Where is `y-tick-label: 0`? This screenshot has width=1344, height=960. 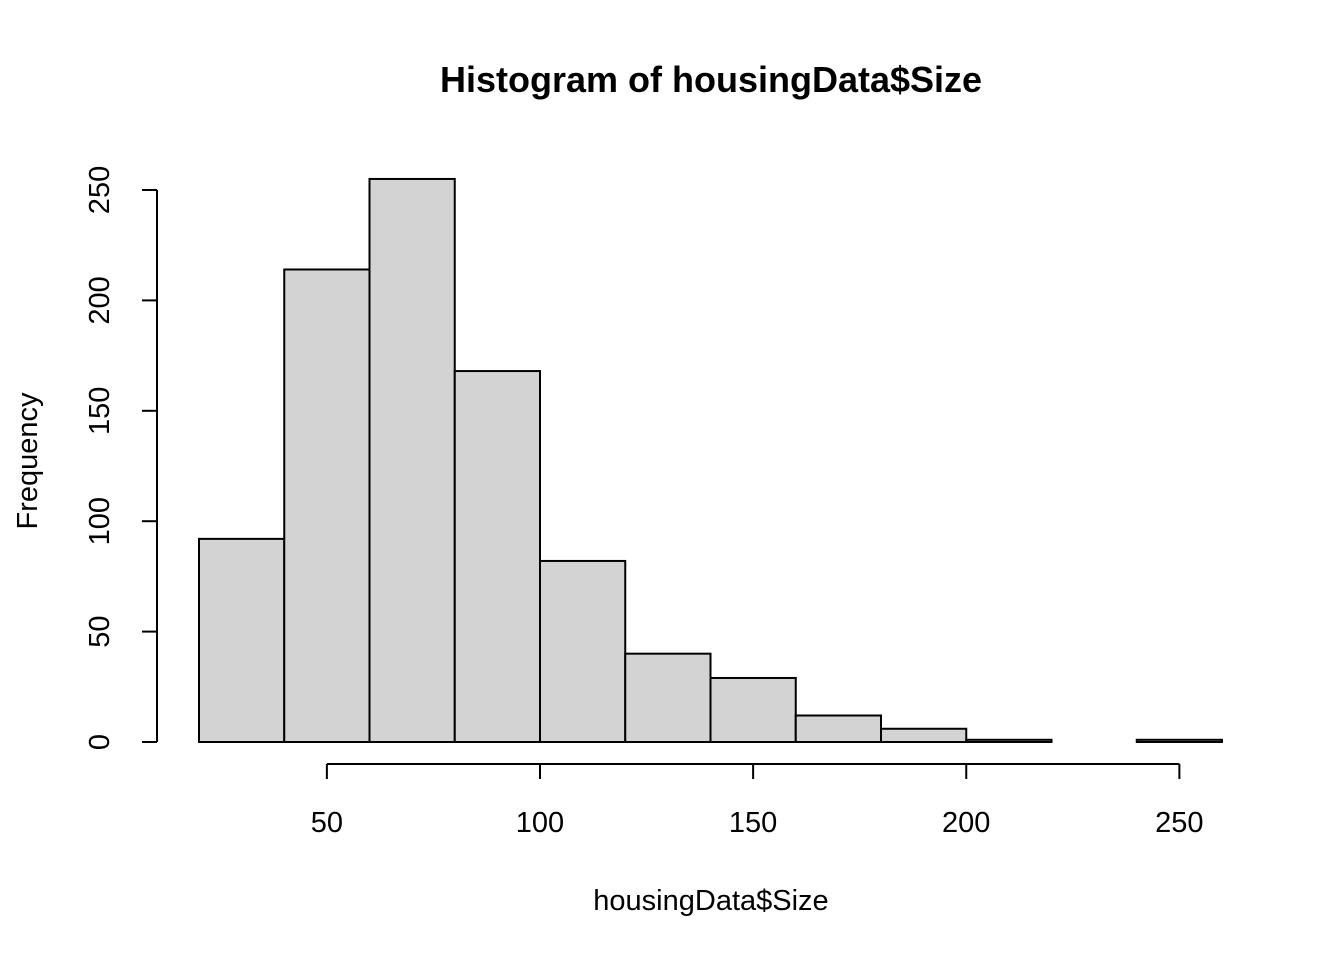 y-tick-label: 0 is located at coordinates (100, 742).